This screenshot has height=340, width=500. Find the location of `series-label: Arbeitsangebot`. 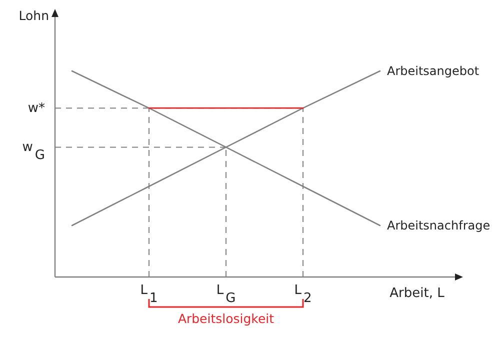

series-label: Arbeitsangebot is located at coordinates (433, 71).